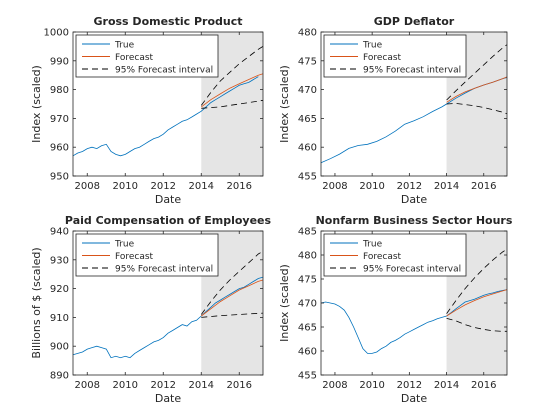 This screenshot has width=560, height=420. I want to click on y-tick-label: 890, so click(59, 376).